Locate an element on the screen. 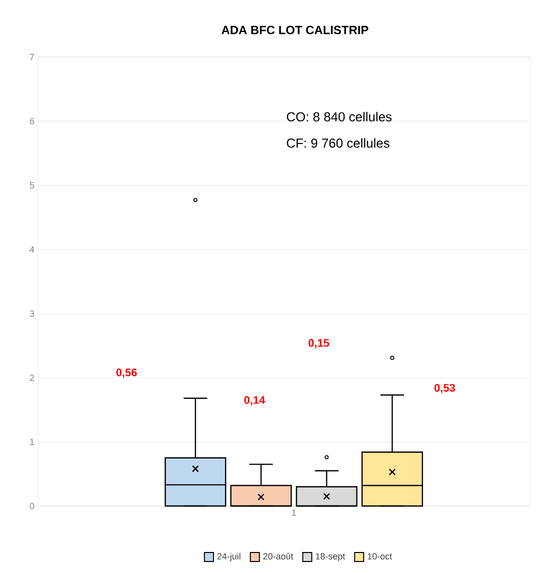 The image size is (551, 573). annotation: CO: 8 840 cellules is located at coordinates (339, 117).